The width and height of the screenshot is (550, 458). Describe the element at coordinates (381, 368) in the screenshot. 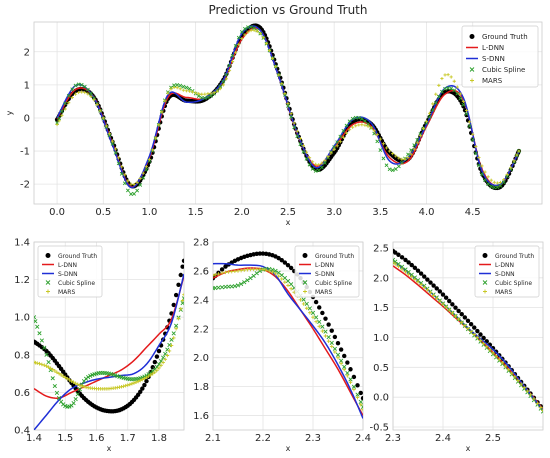

I see `y-tick-label: 0.5` at that location.